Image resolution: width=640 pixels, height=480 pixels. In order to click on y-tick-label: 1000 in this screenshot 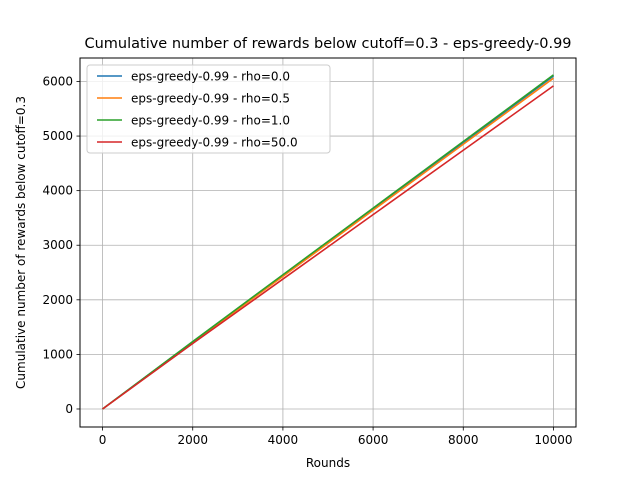, I will do `click(57, 354)`.